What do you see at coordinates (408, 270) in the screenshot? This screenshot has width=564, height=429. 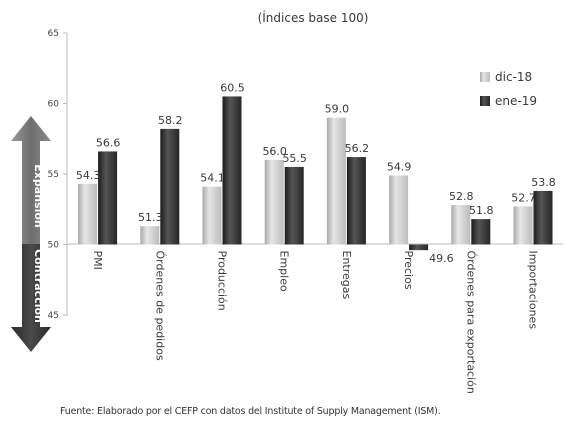 I see `category-label-5: Precios` at bounding box center [408, 270].